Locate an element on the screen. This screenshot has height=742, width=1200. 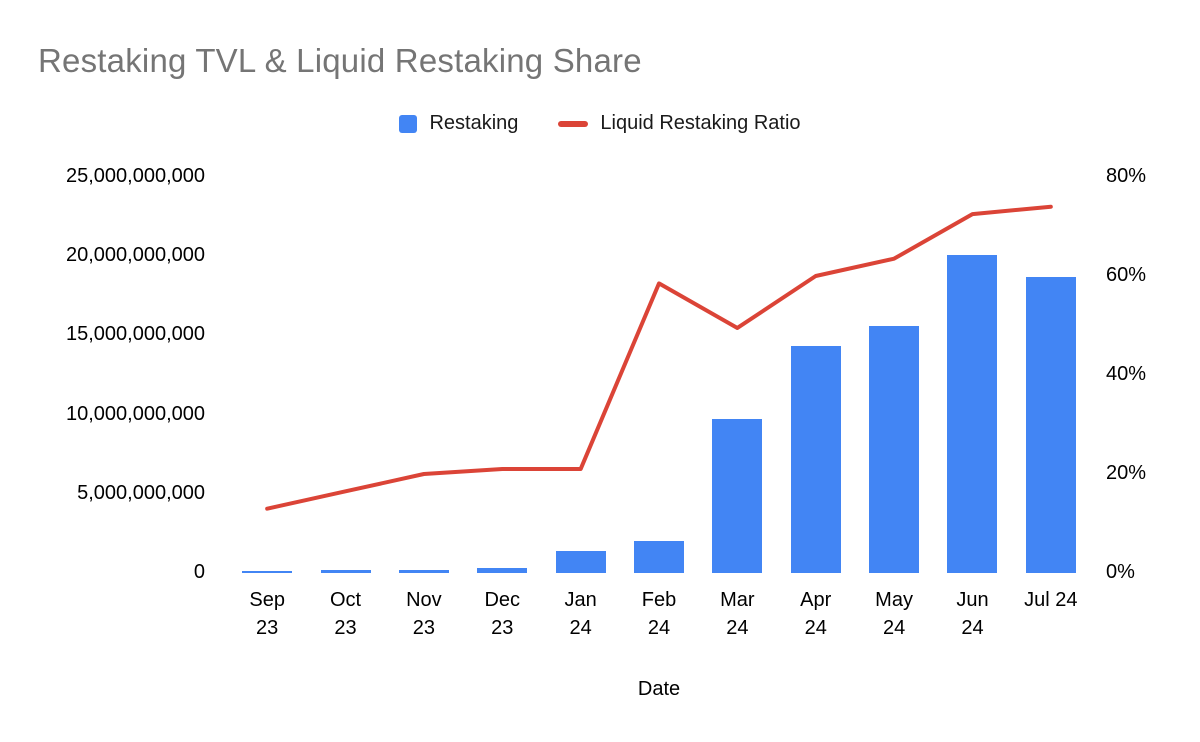
x-axis-label-line: Jul 24 is located at coordinates (1051, 600).